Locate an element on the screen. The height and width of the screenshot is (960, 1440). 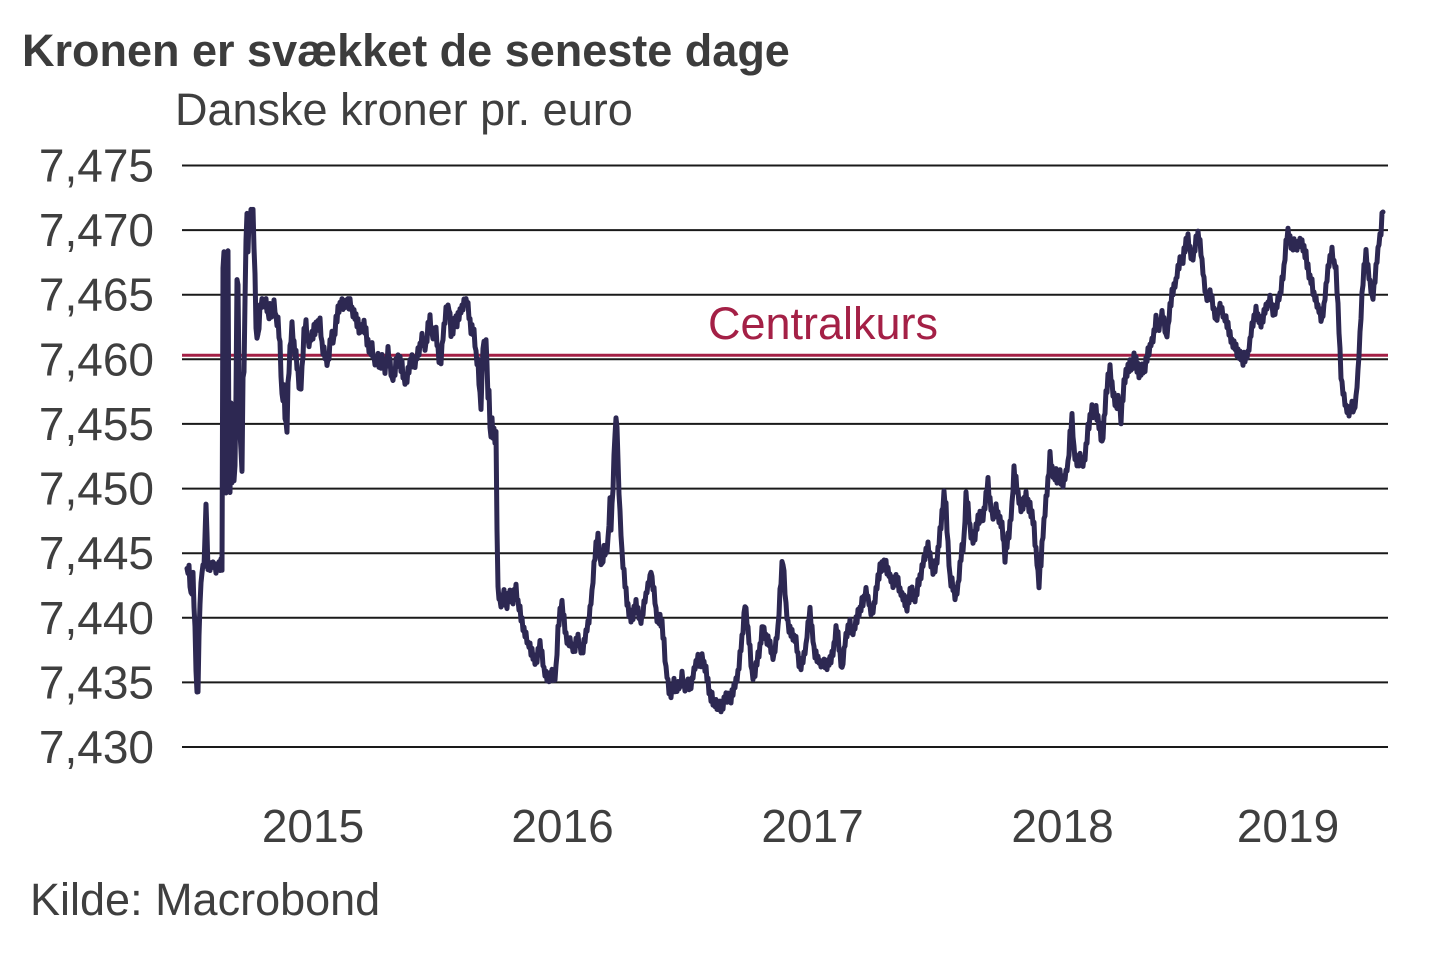
svg-text:Kronen er svækket de seneste d: Kronen er svækket de seneste dage is located at coordinates (406, 50).